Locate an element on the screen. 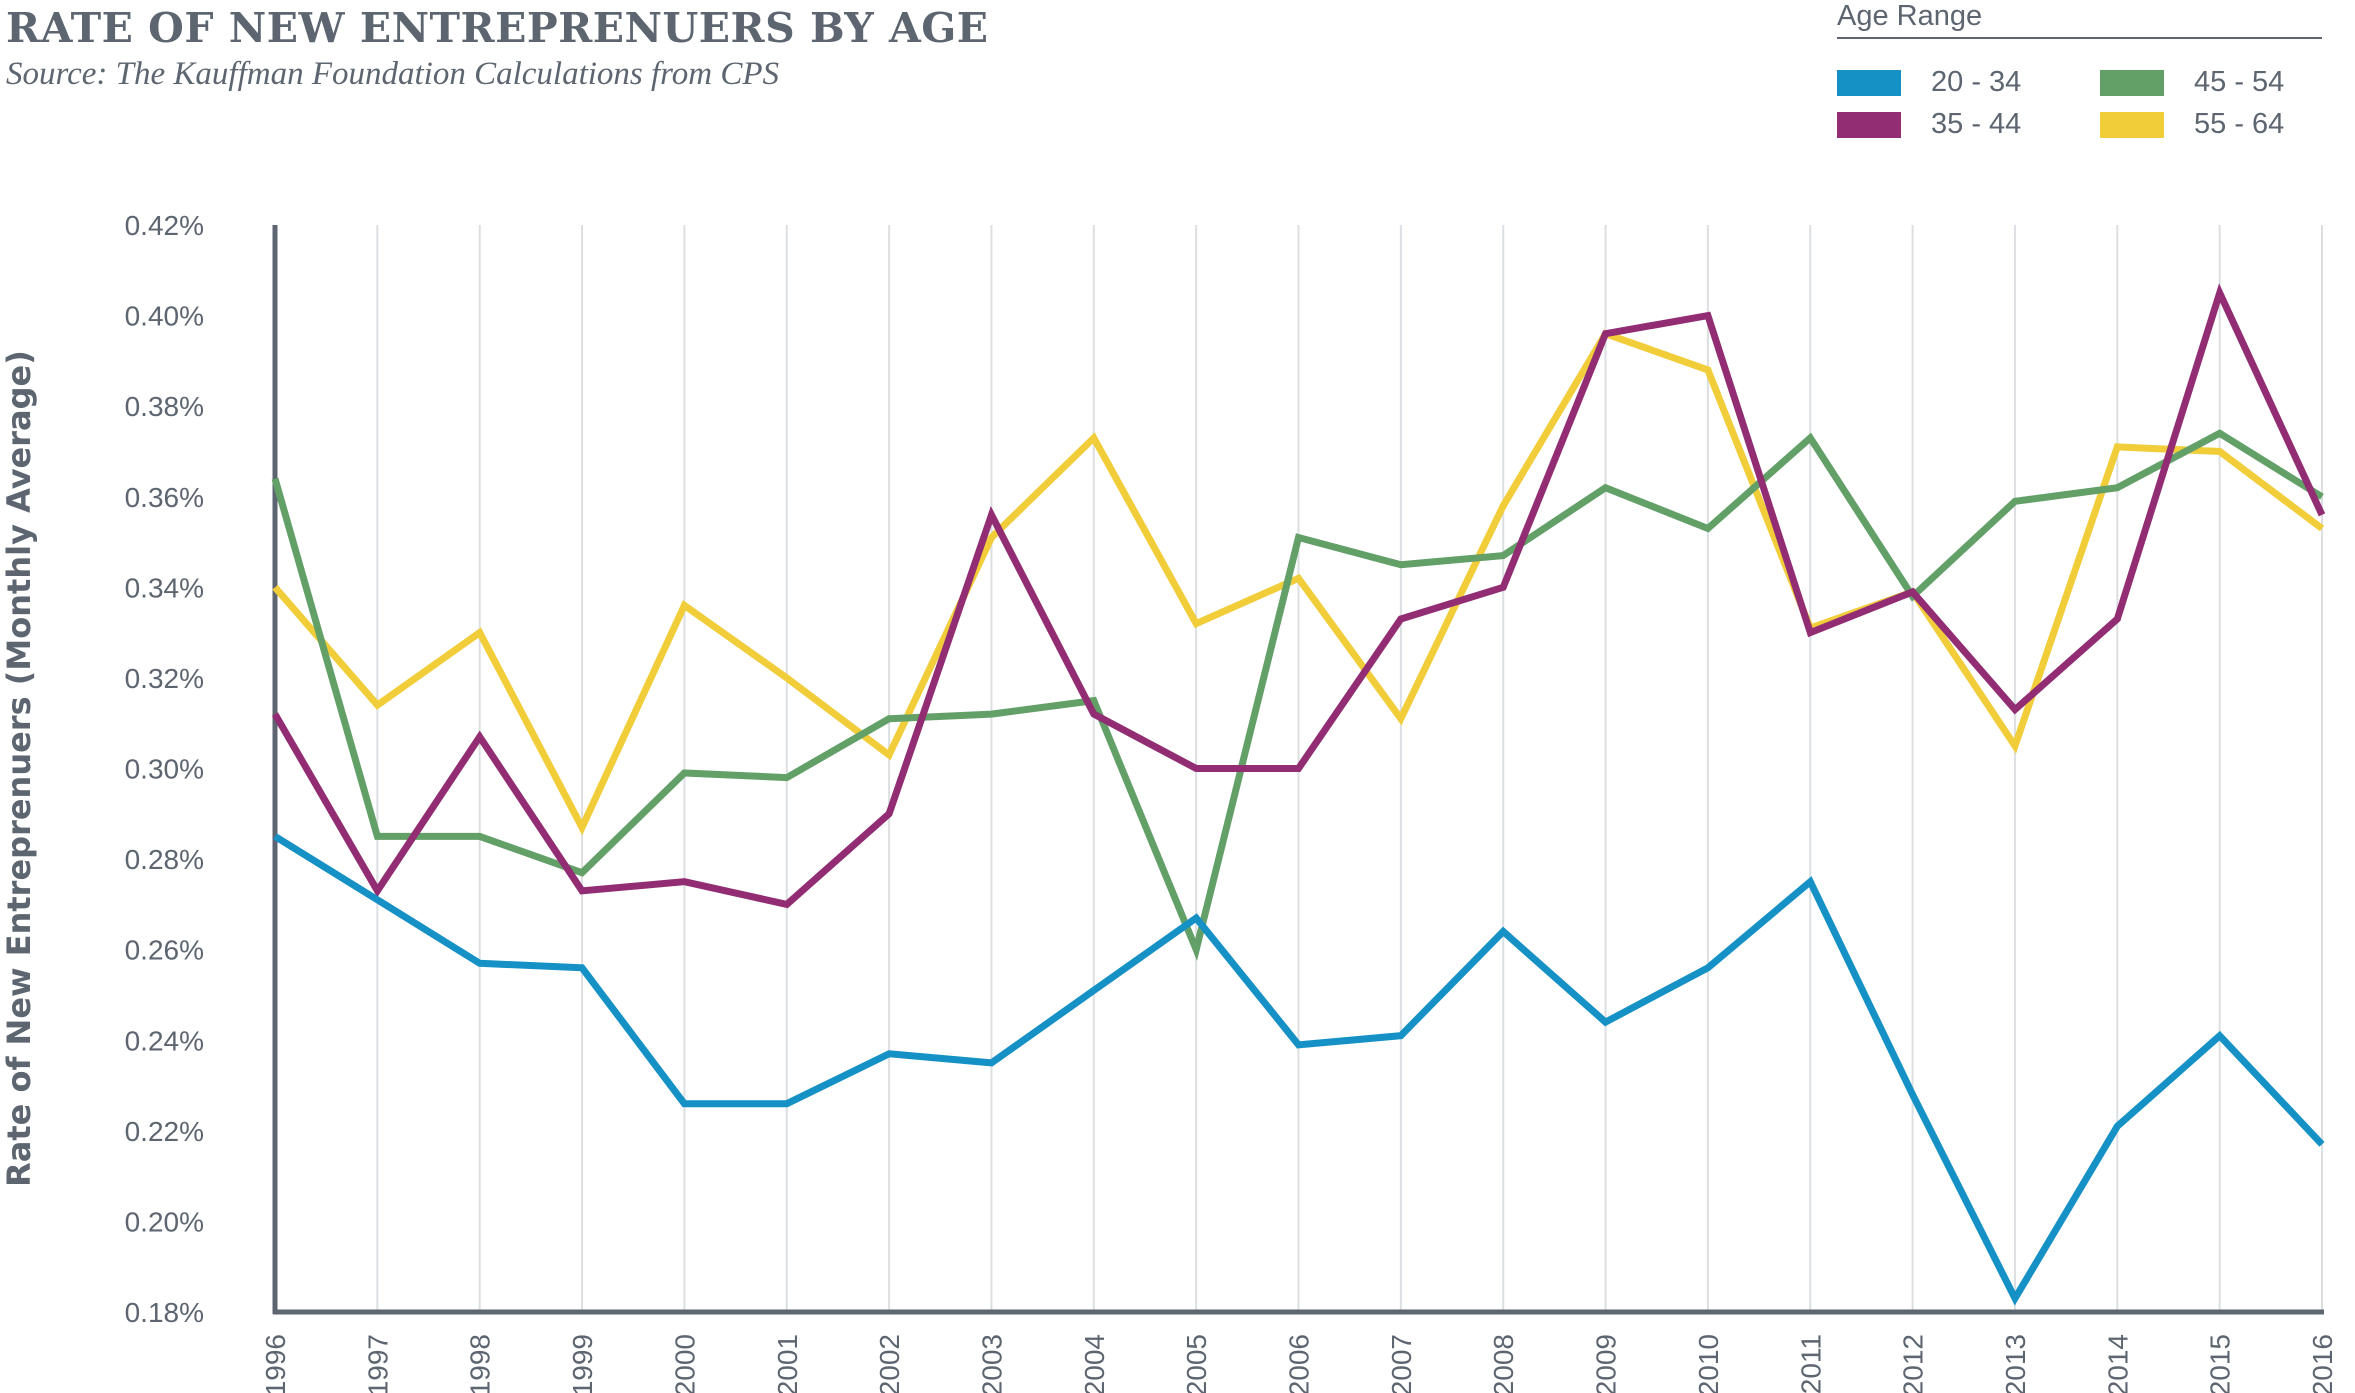  y-tick-label: 0.24% is located at coordinates (164, 1040).